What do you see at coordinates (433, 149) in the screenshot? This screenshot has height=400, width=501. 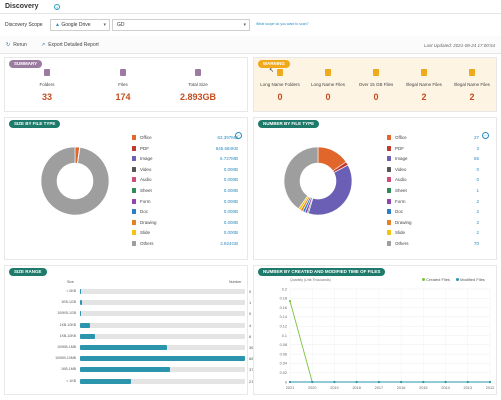 I see `number-legend-row: PDF 3` at bounding box center [433, 149].